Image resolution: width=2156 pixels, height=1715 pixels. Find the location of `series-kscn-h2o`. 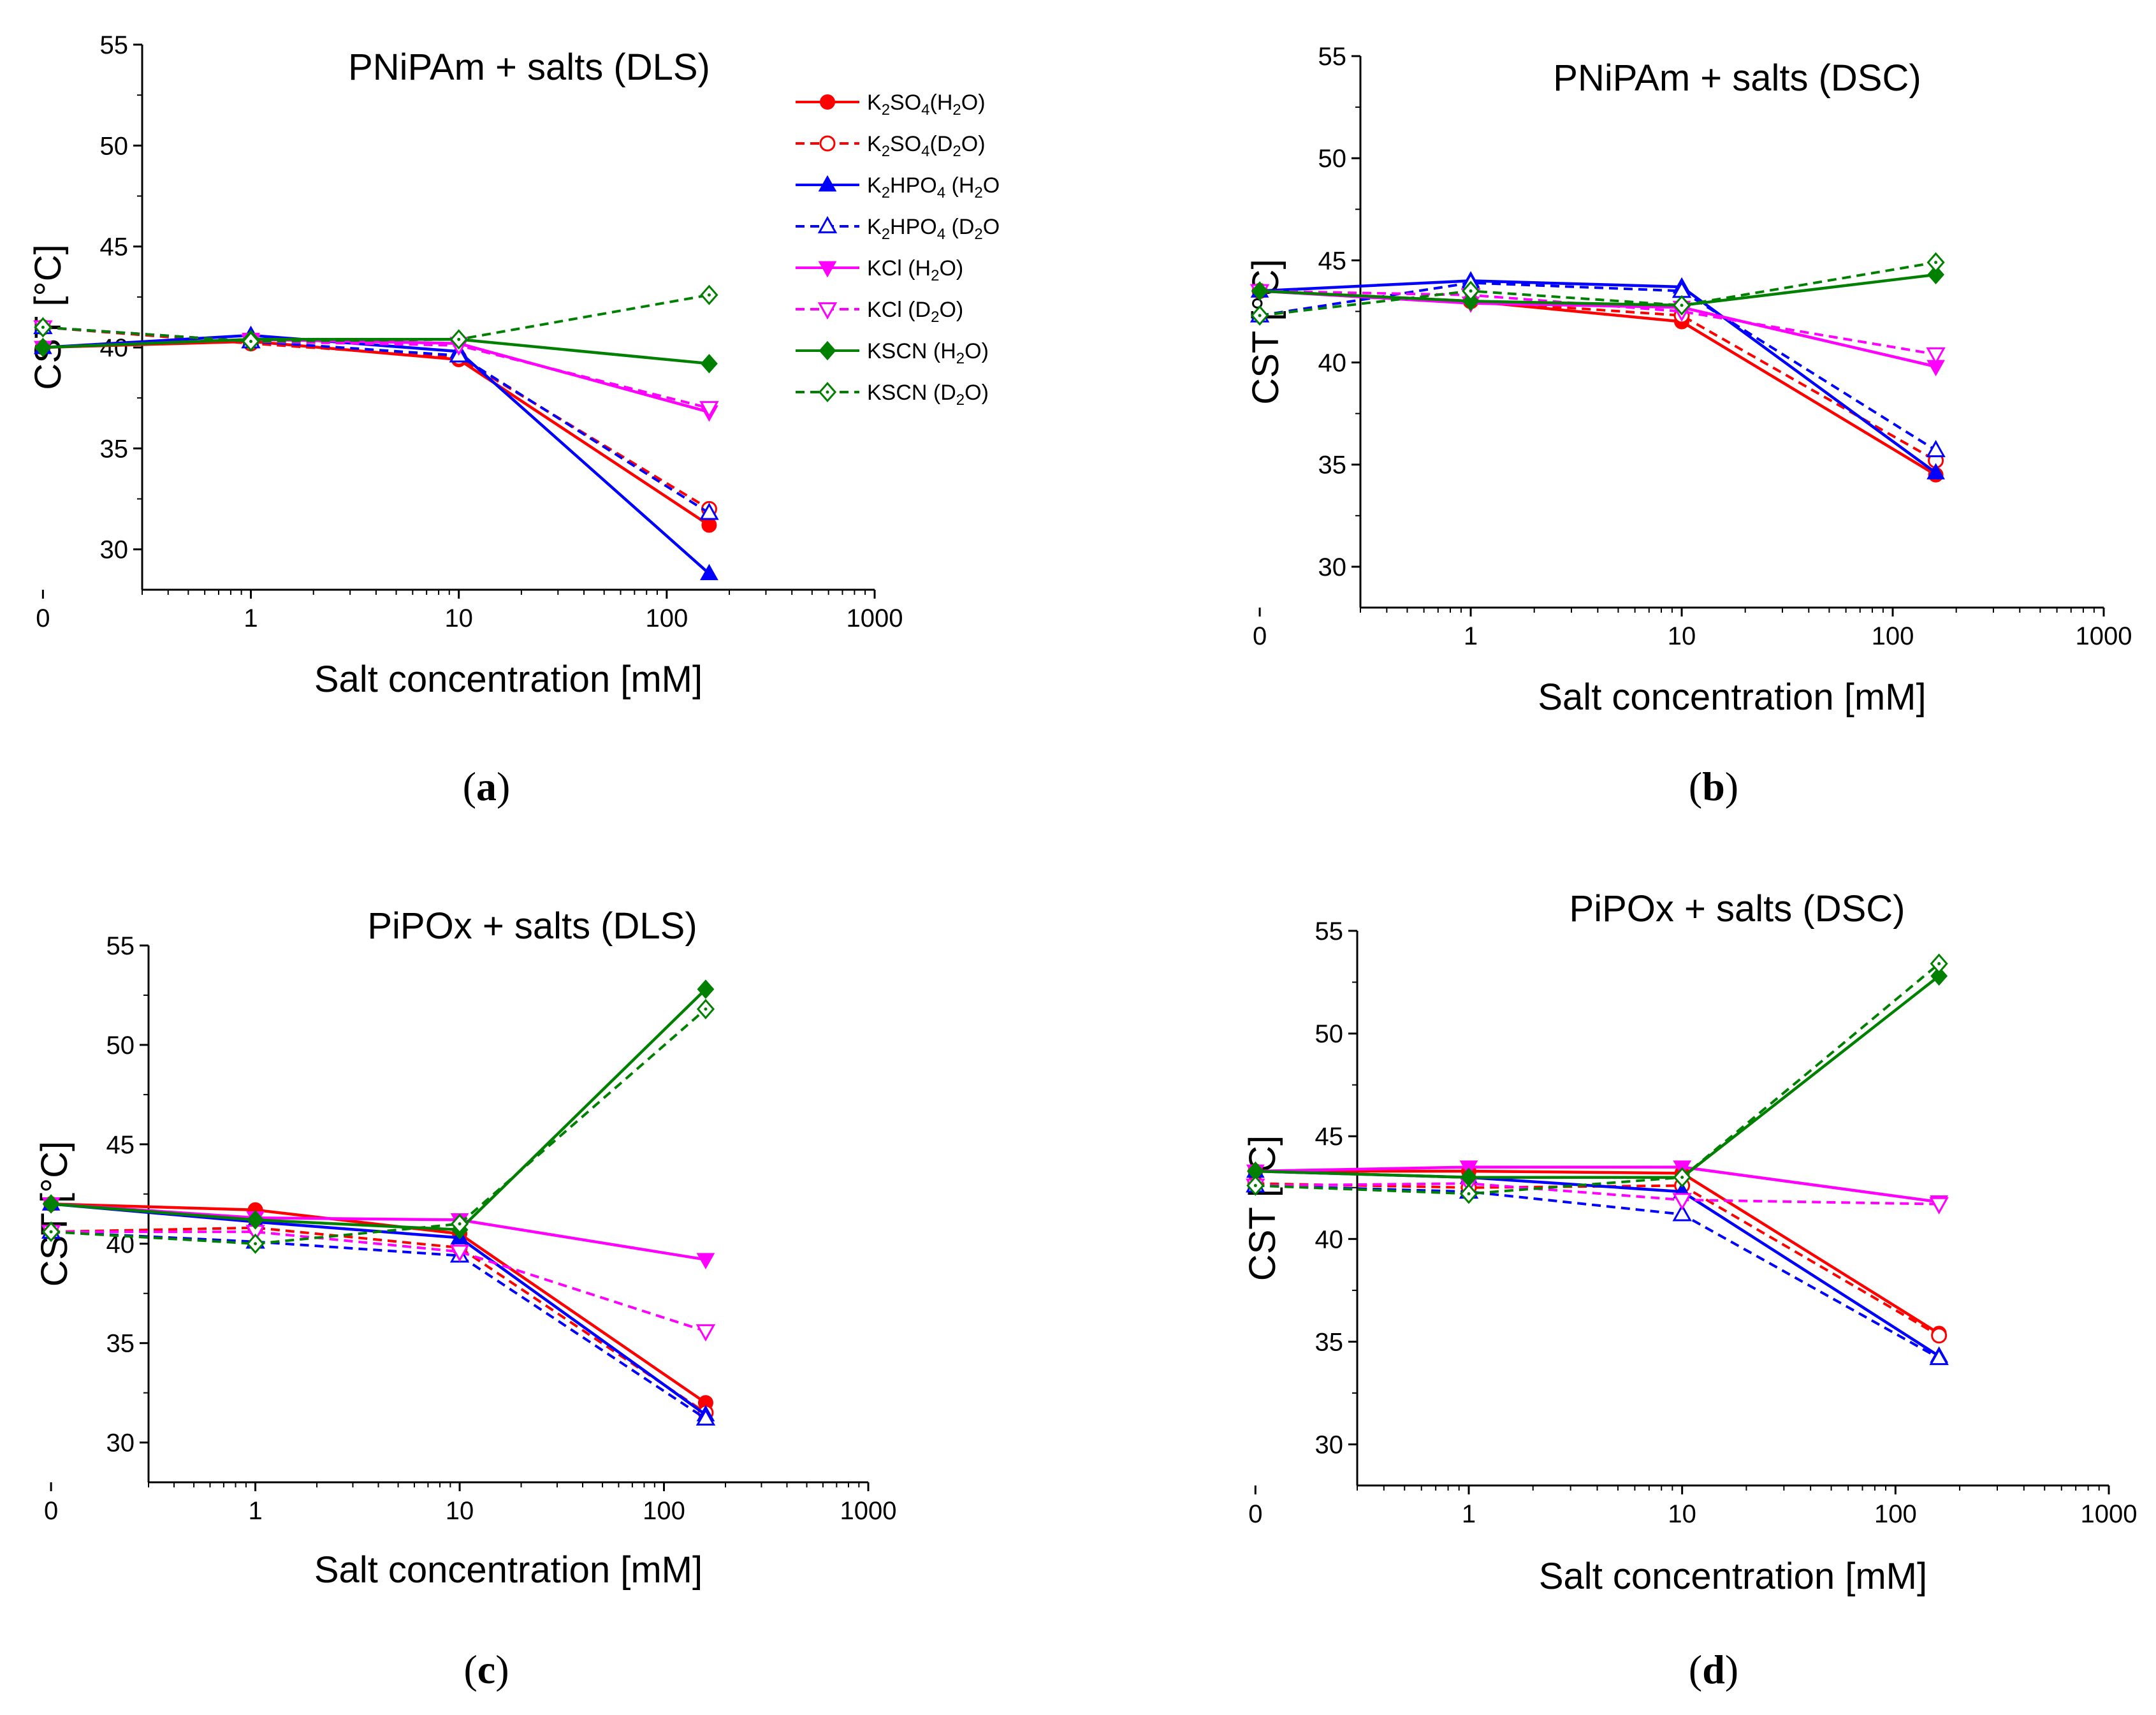

series-kscn-h2o is located at coordinates (1597, 1076).